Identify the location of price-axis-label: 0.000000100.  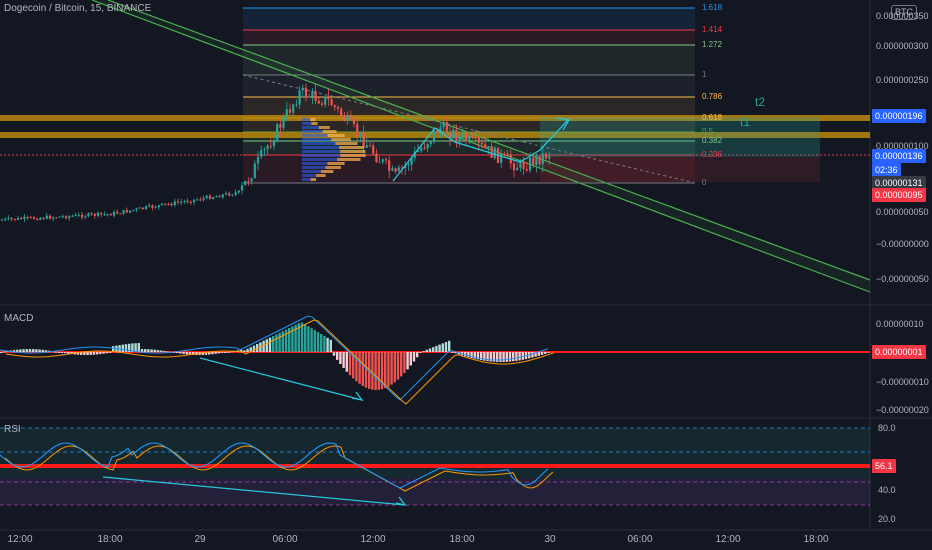
(902, 146).